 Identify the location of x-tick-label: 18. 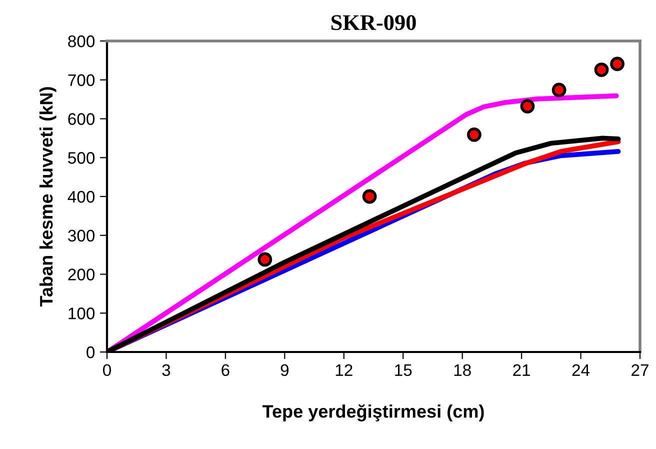
(462, 370).